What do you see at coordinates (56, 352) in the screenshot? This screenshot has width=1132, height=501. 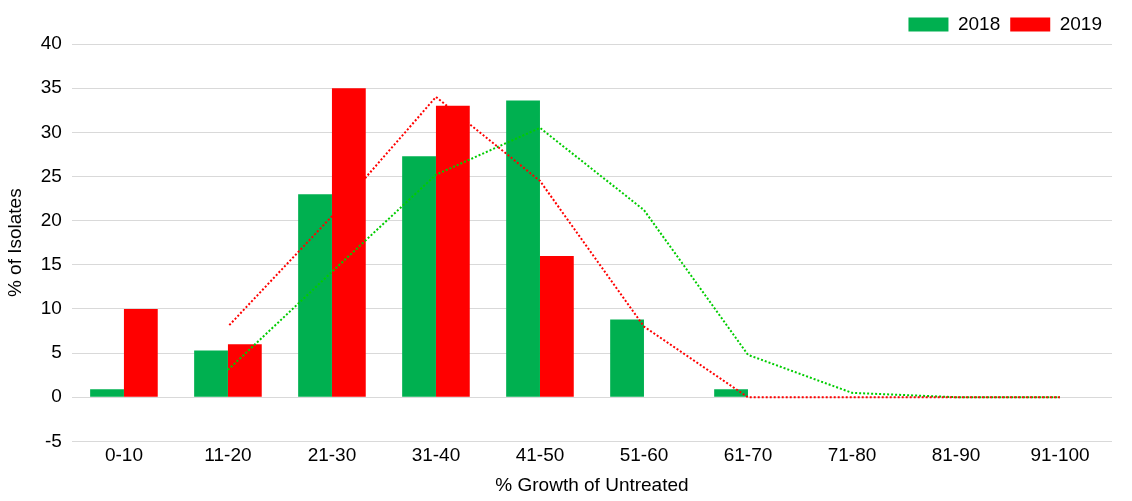 I see `y-tick-label: 5` at bounding box center [56, 352].